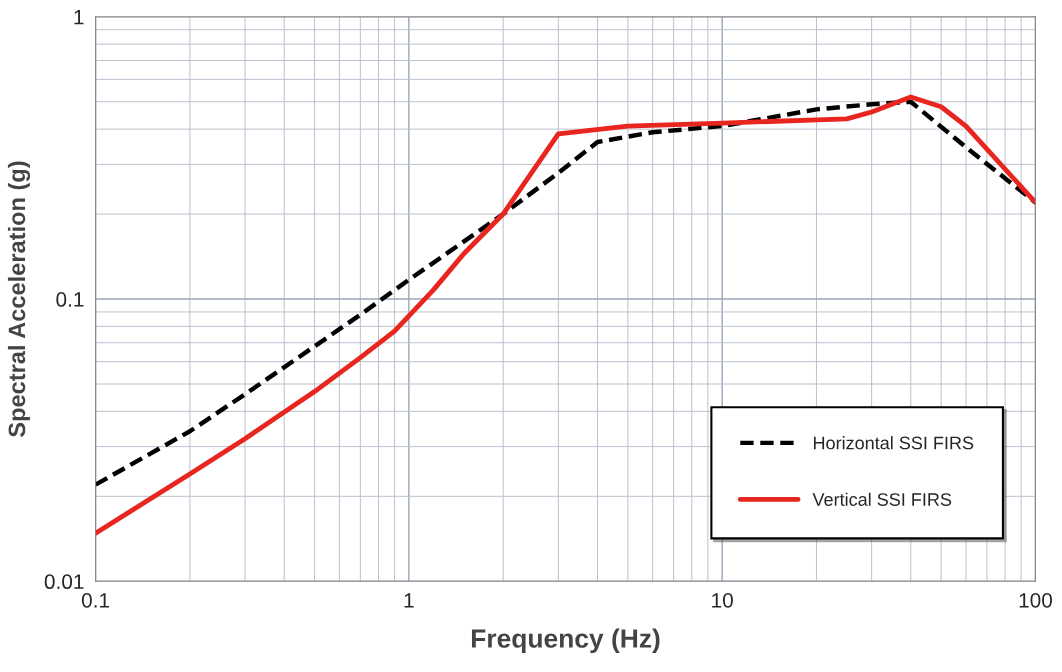 Image resolution: width=1062 pixels, height=672 pixels. What do you see at coordinates (1036, 600) in the screenshot?
I see `x-tick-label: 100` at bounding box center [1036, 600].